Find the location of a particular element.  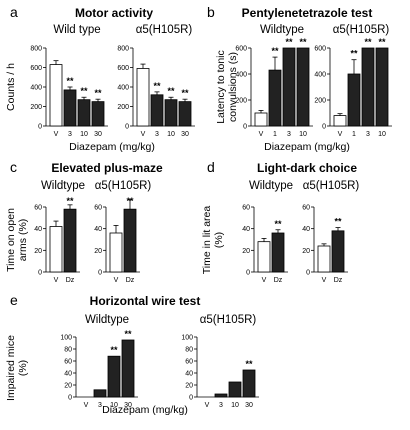

x-tick-label-a-0-3: 30 is located at coordinates (98, 134).